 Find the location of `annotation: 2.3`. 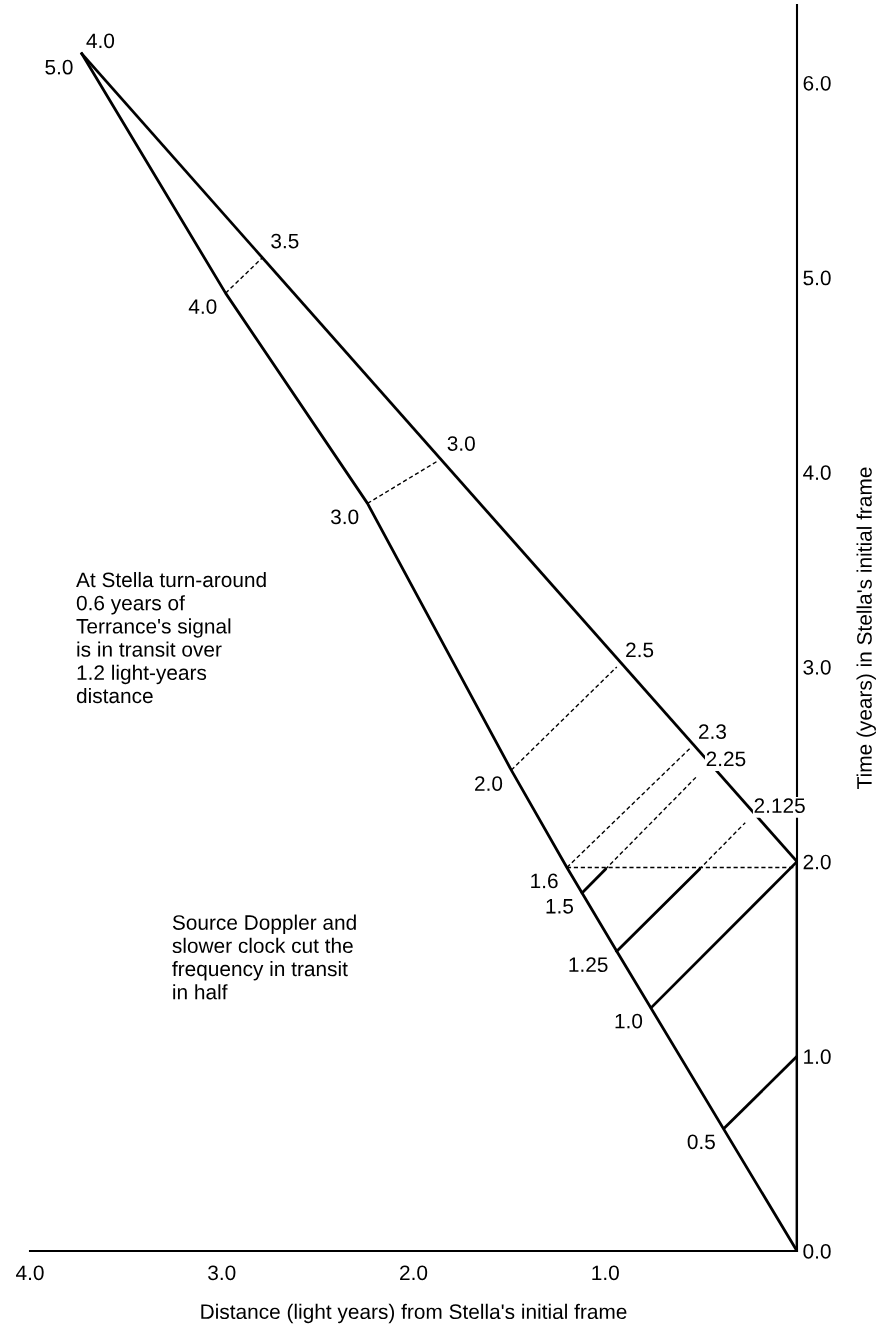

annotation: 2.3 is located at coordinates (712, 732).